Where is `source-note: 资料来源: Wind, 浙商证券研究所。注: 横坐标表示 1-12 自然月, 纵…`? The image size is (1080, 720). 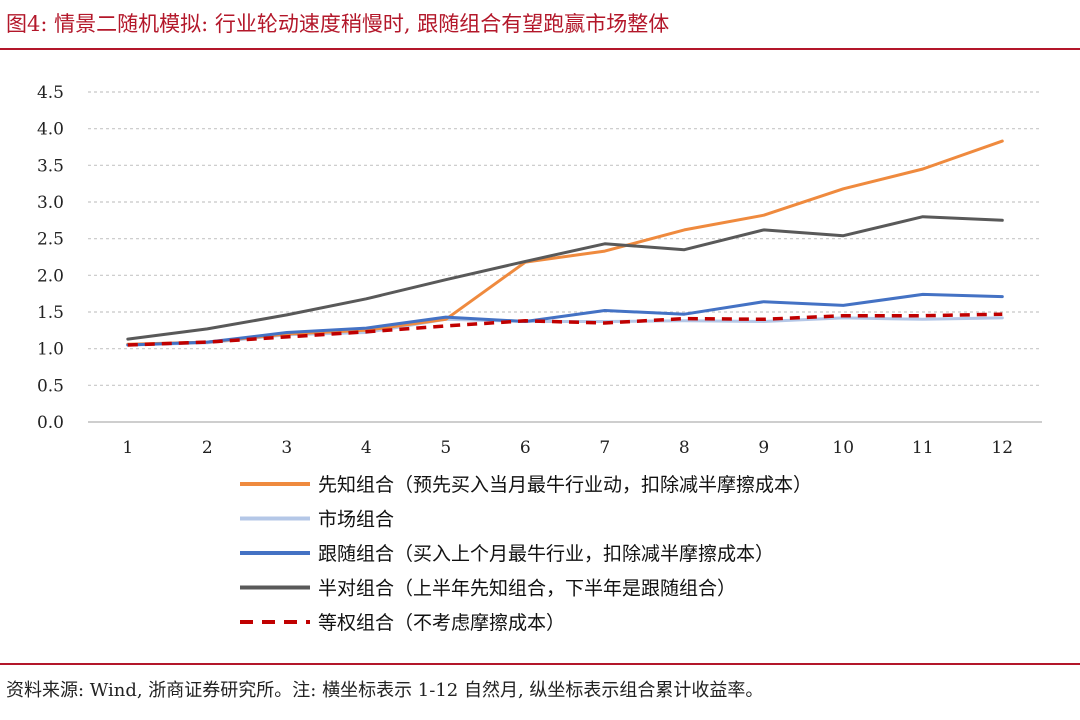
source-note: 资料来源: Wind, 浙商证券研究所。注: 横坐标表示 1-12 自然月, 纵… is located at coordinates (385, 690).